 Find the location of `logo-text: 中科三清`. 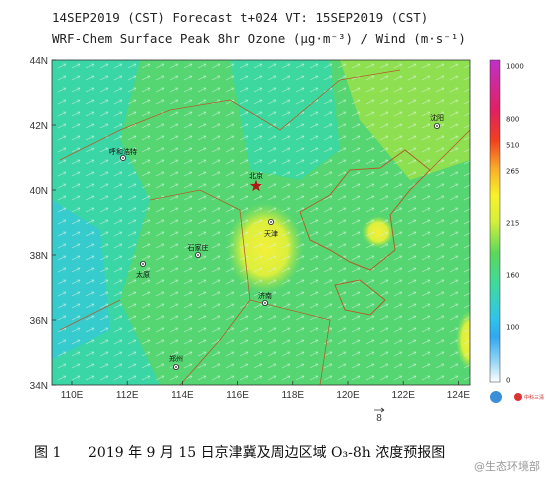

logo-text: 中科三清 is located at coordinates (534, 397).